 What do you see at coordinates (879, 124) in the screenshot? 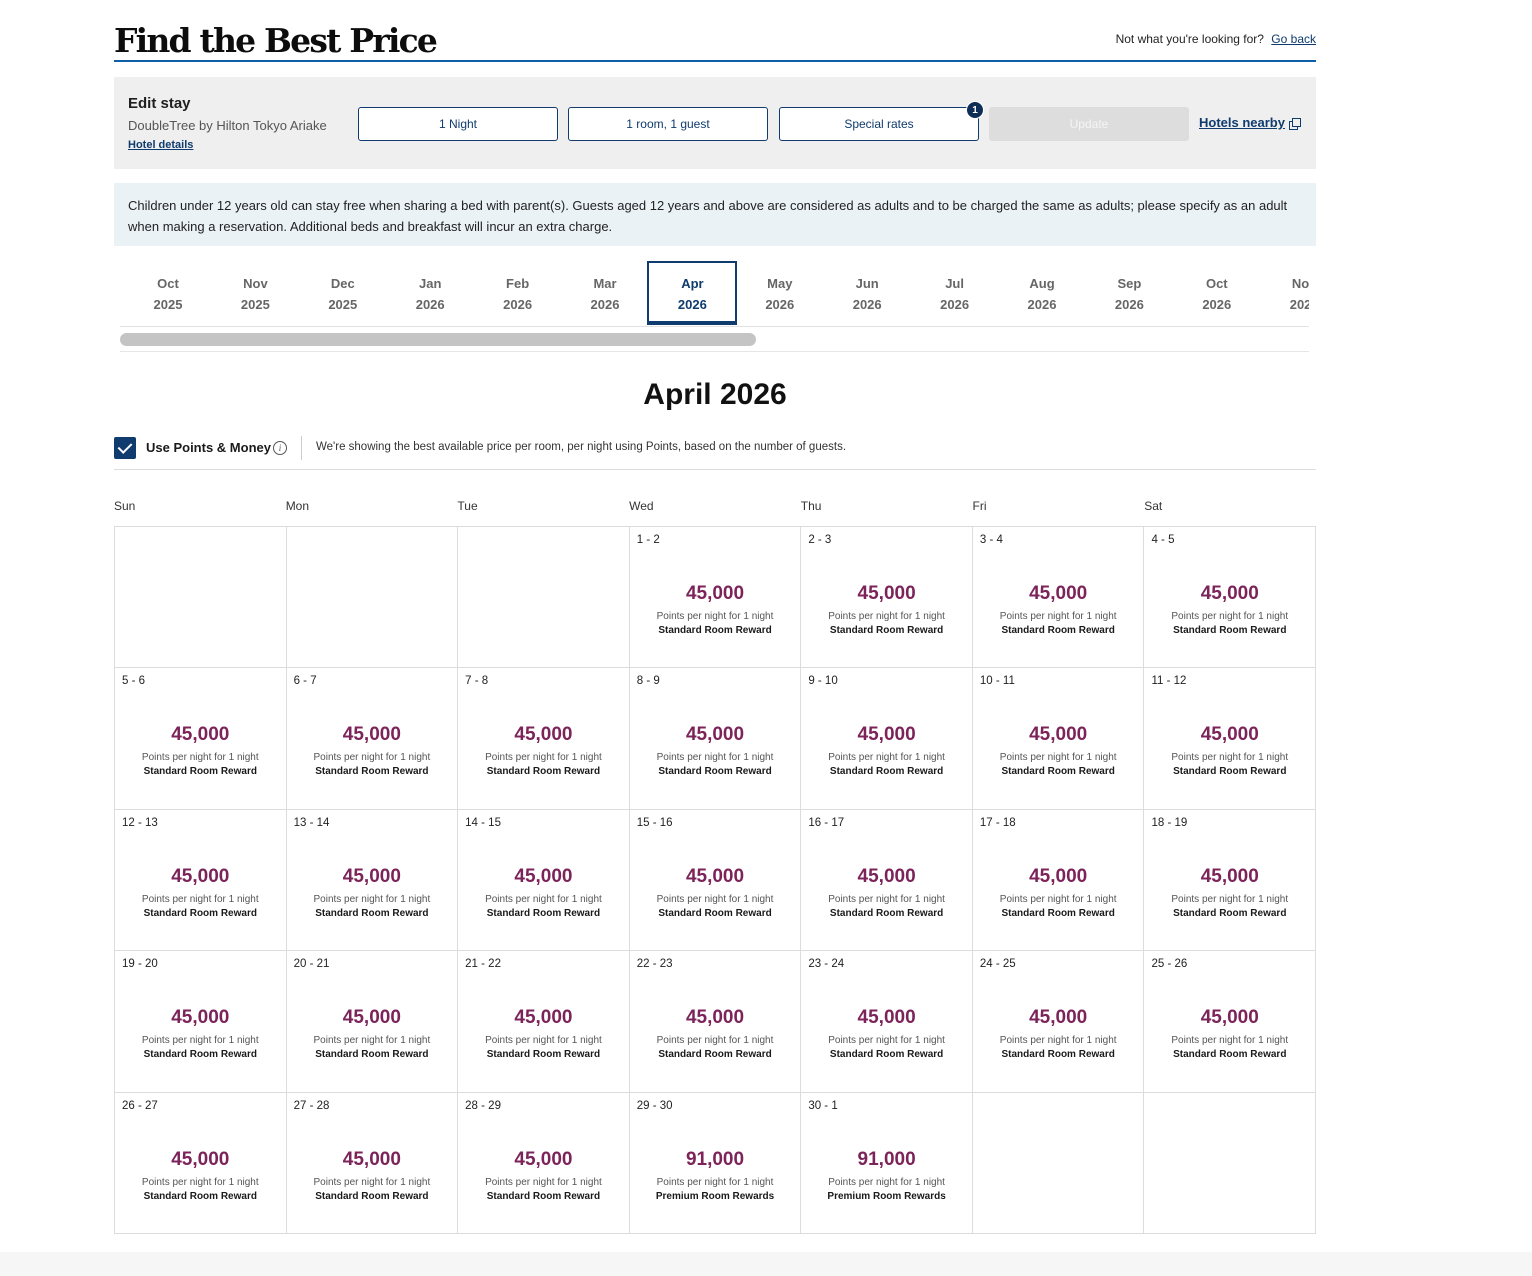
I see `special-rates-button: Special rates` at bounding box center [879, 124].